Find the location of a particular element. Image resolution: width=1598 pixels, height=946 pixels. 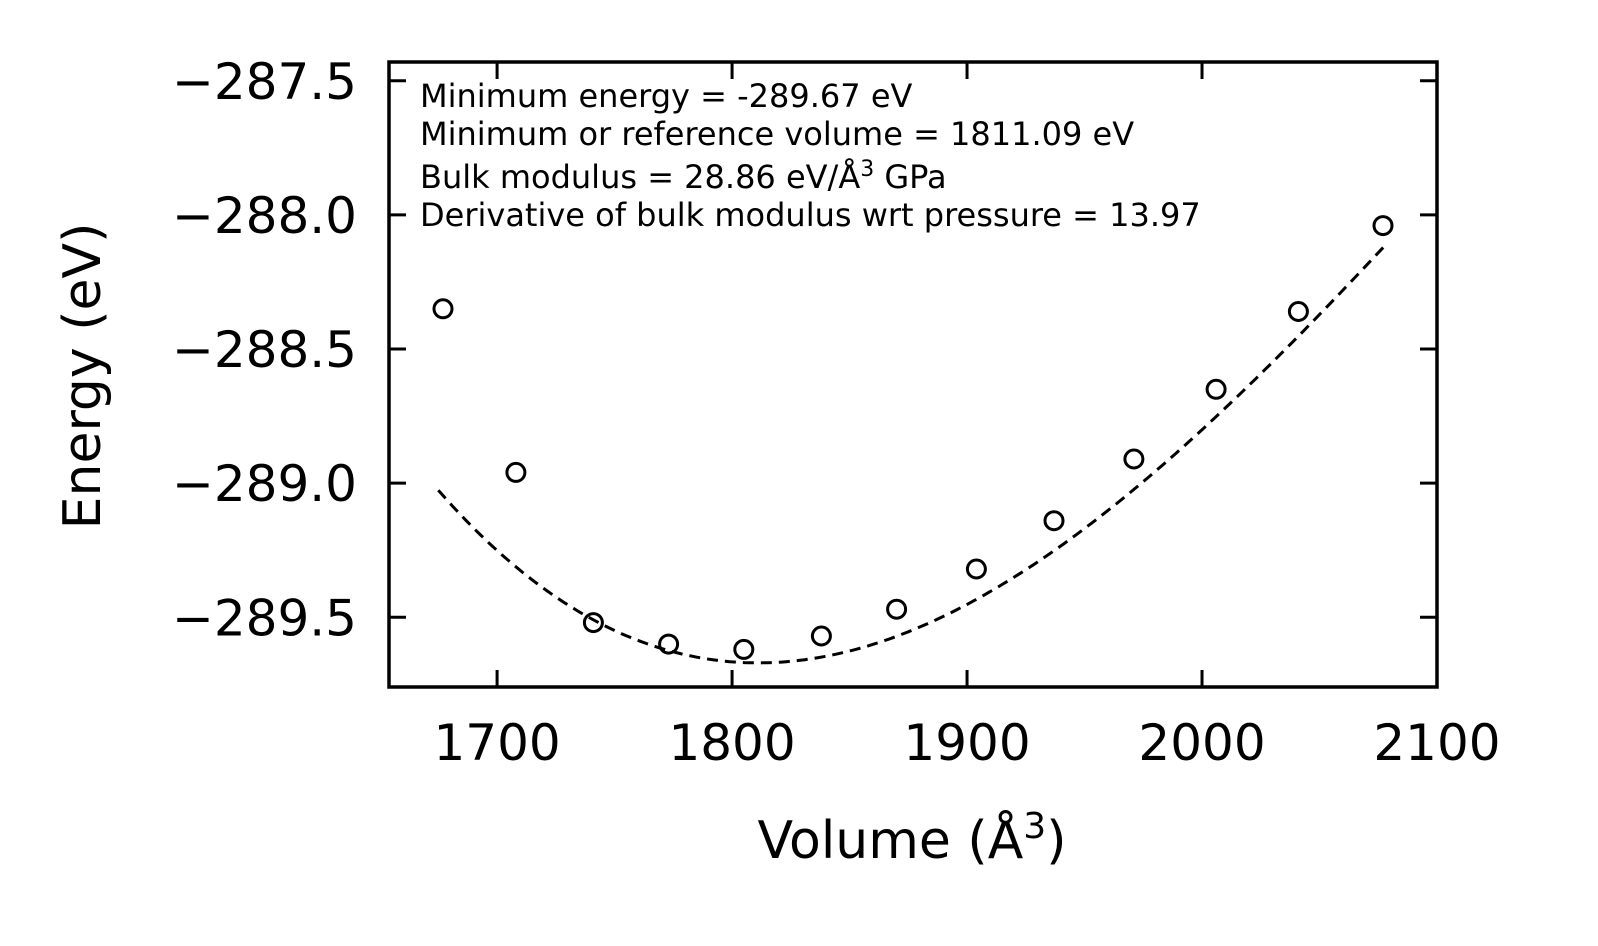

annotation-min-volume: Minimum or reference volume = 1811.09 eV is located at coordinates (777, 134).